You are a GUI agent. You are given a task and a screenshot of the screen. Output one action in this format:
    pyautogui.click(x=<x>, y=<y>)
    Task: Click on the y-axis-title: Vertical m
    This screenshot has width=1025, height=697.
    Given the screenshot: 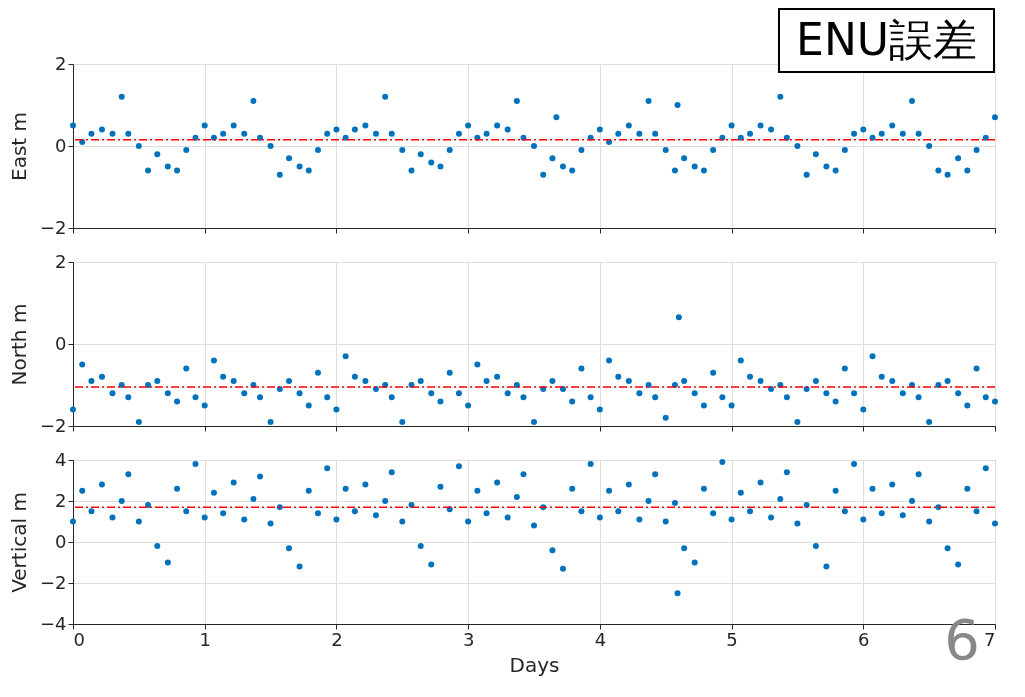 What is the action you would take?
    pyautogui.click(x=18, y=542)
    